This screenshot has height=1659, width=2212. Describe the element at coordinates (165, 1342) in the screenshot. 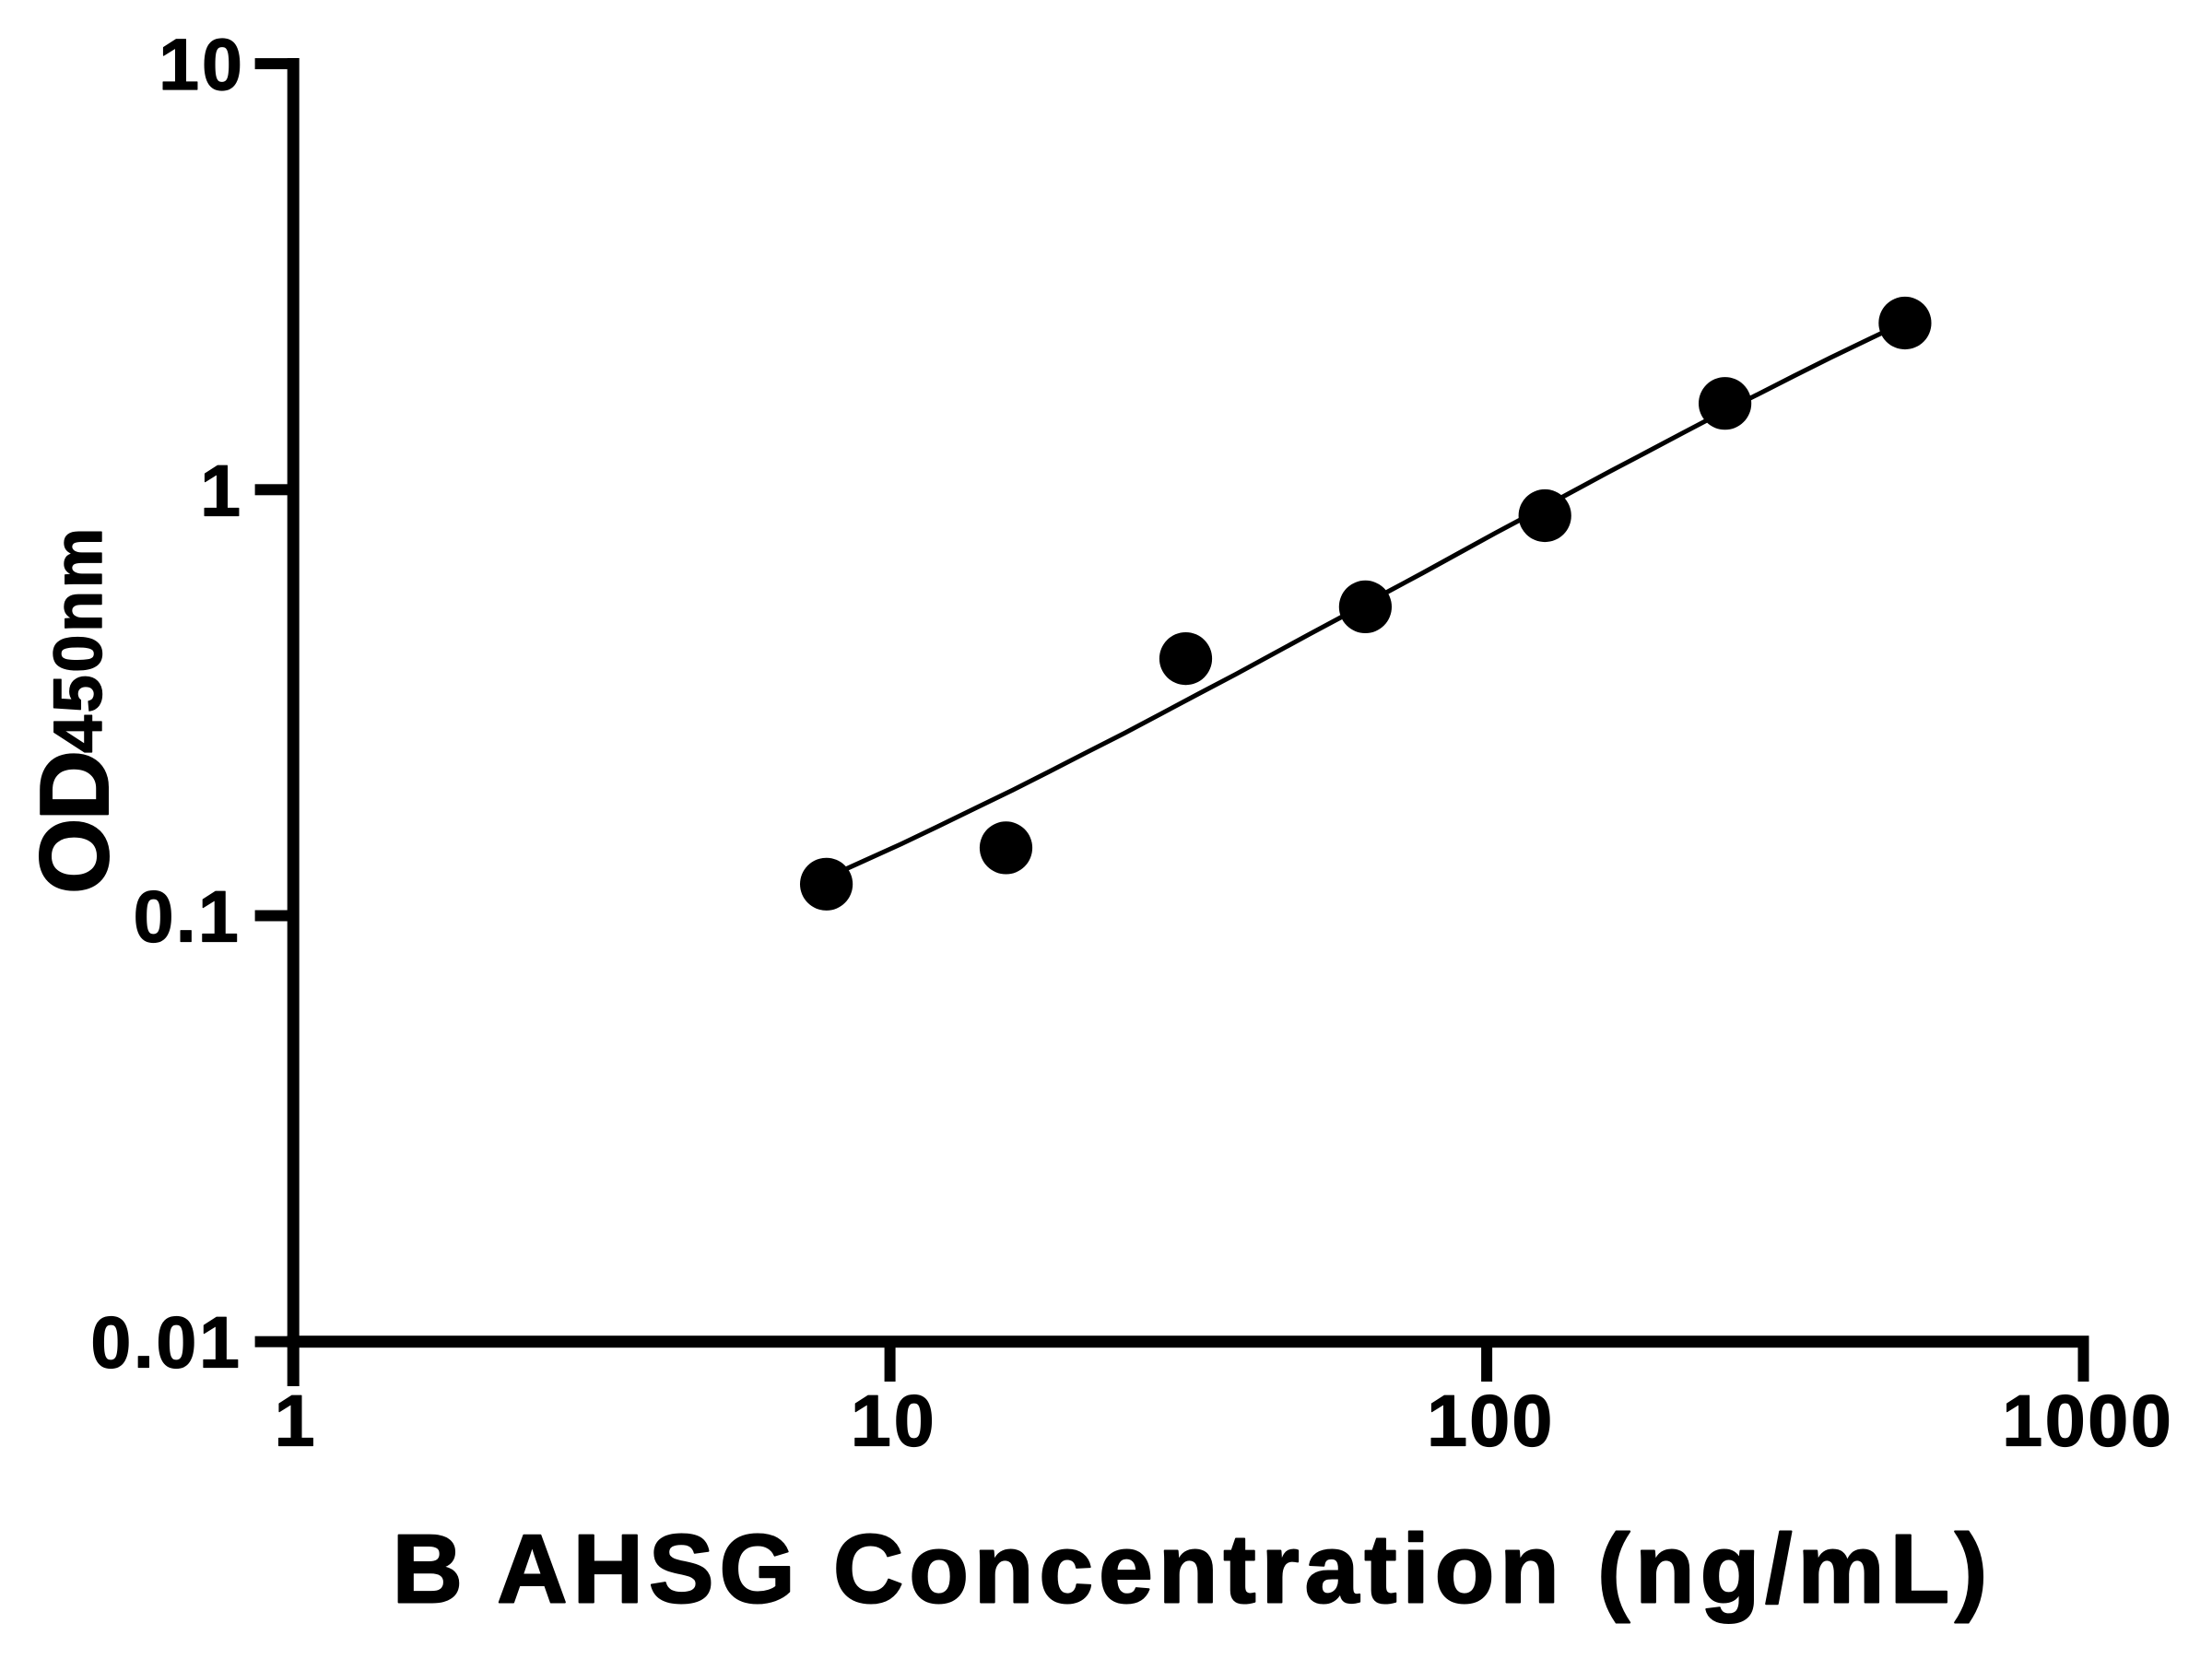

I see `svg-text: 0.01` at that location.